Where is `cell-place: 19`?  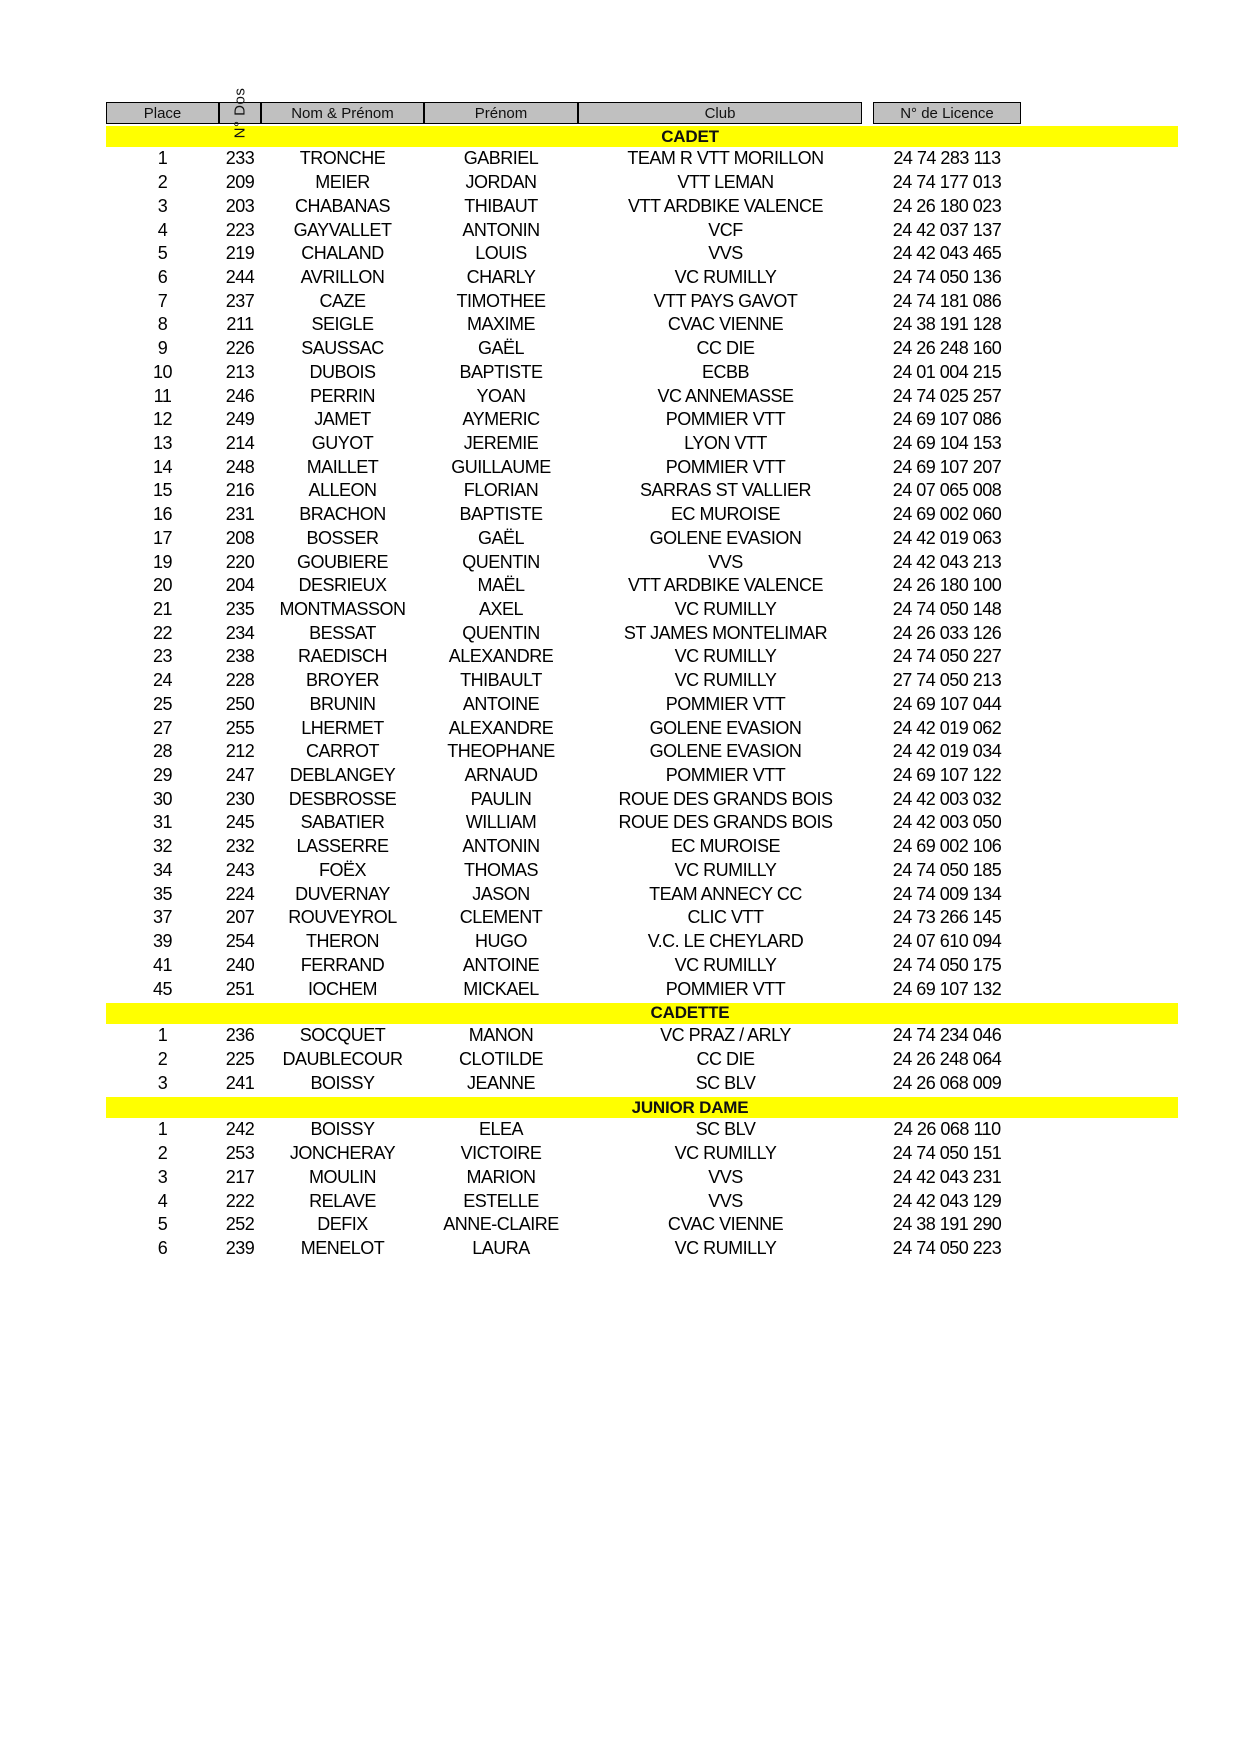 cell-place: 19 is located at coordinates (162, 561).